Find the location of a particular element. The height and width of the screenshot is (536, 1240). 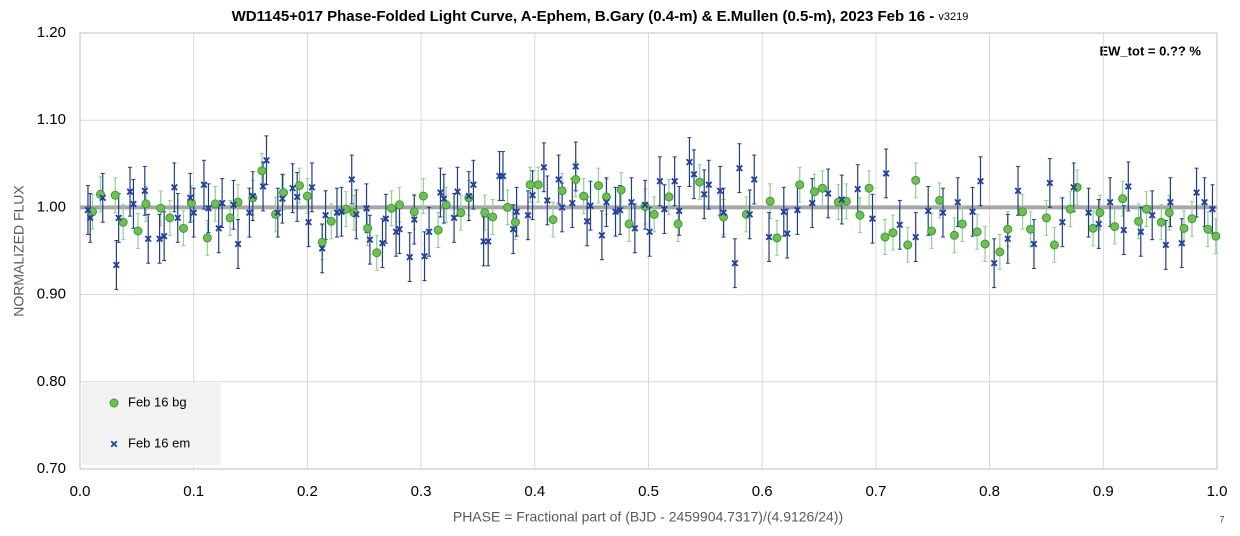

annotation: EW_tot = 0.?? % is located at coordinates (1151, 50).